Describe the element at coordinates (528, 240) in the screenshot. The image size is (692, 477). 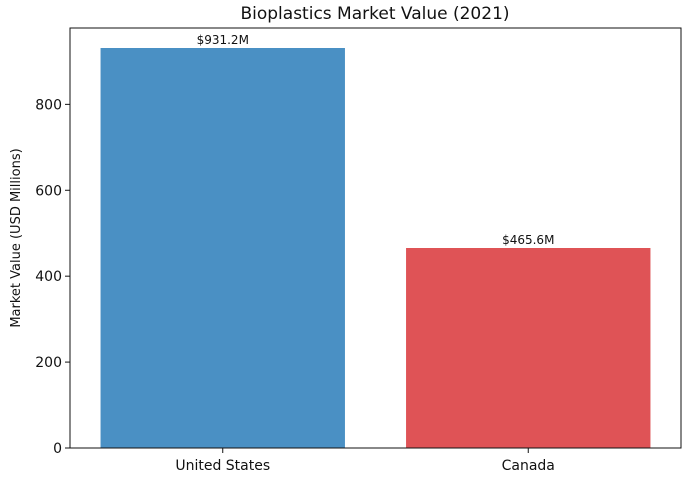
I see `data-label: $465.6M` at that location.